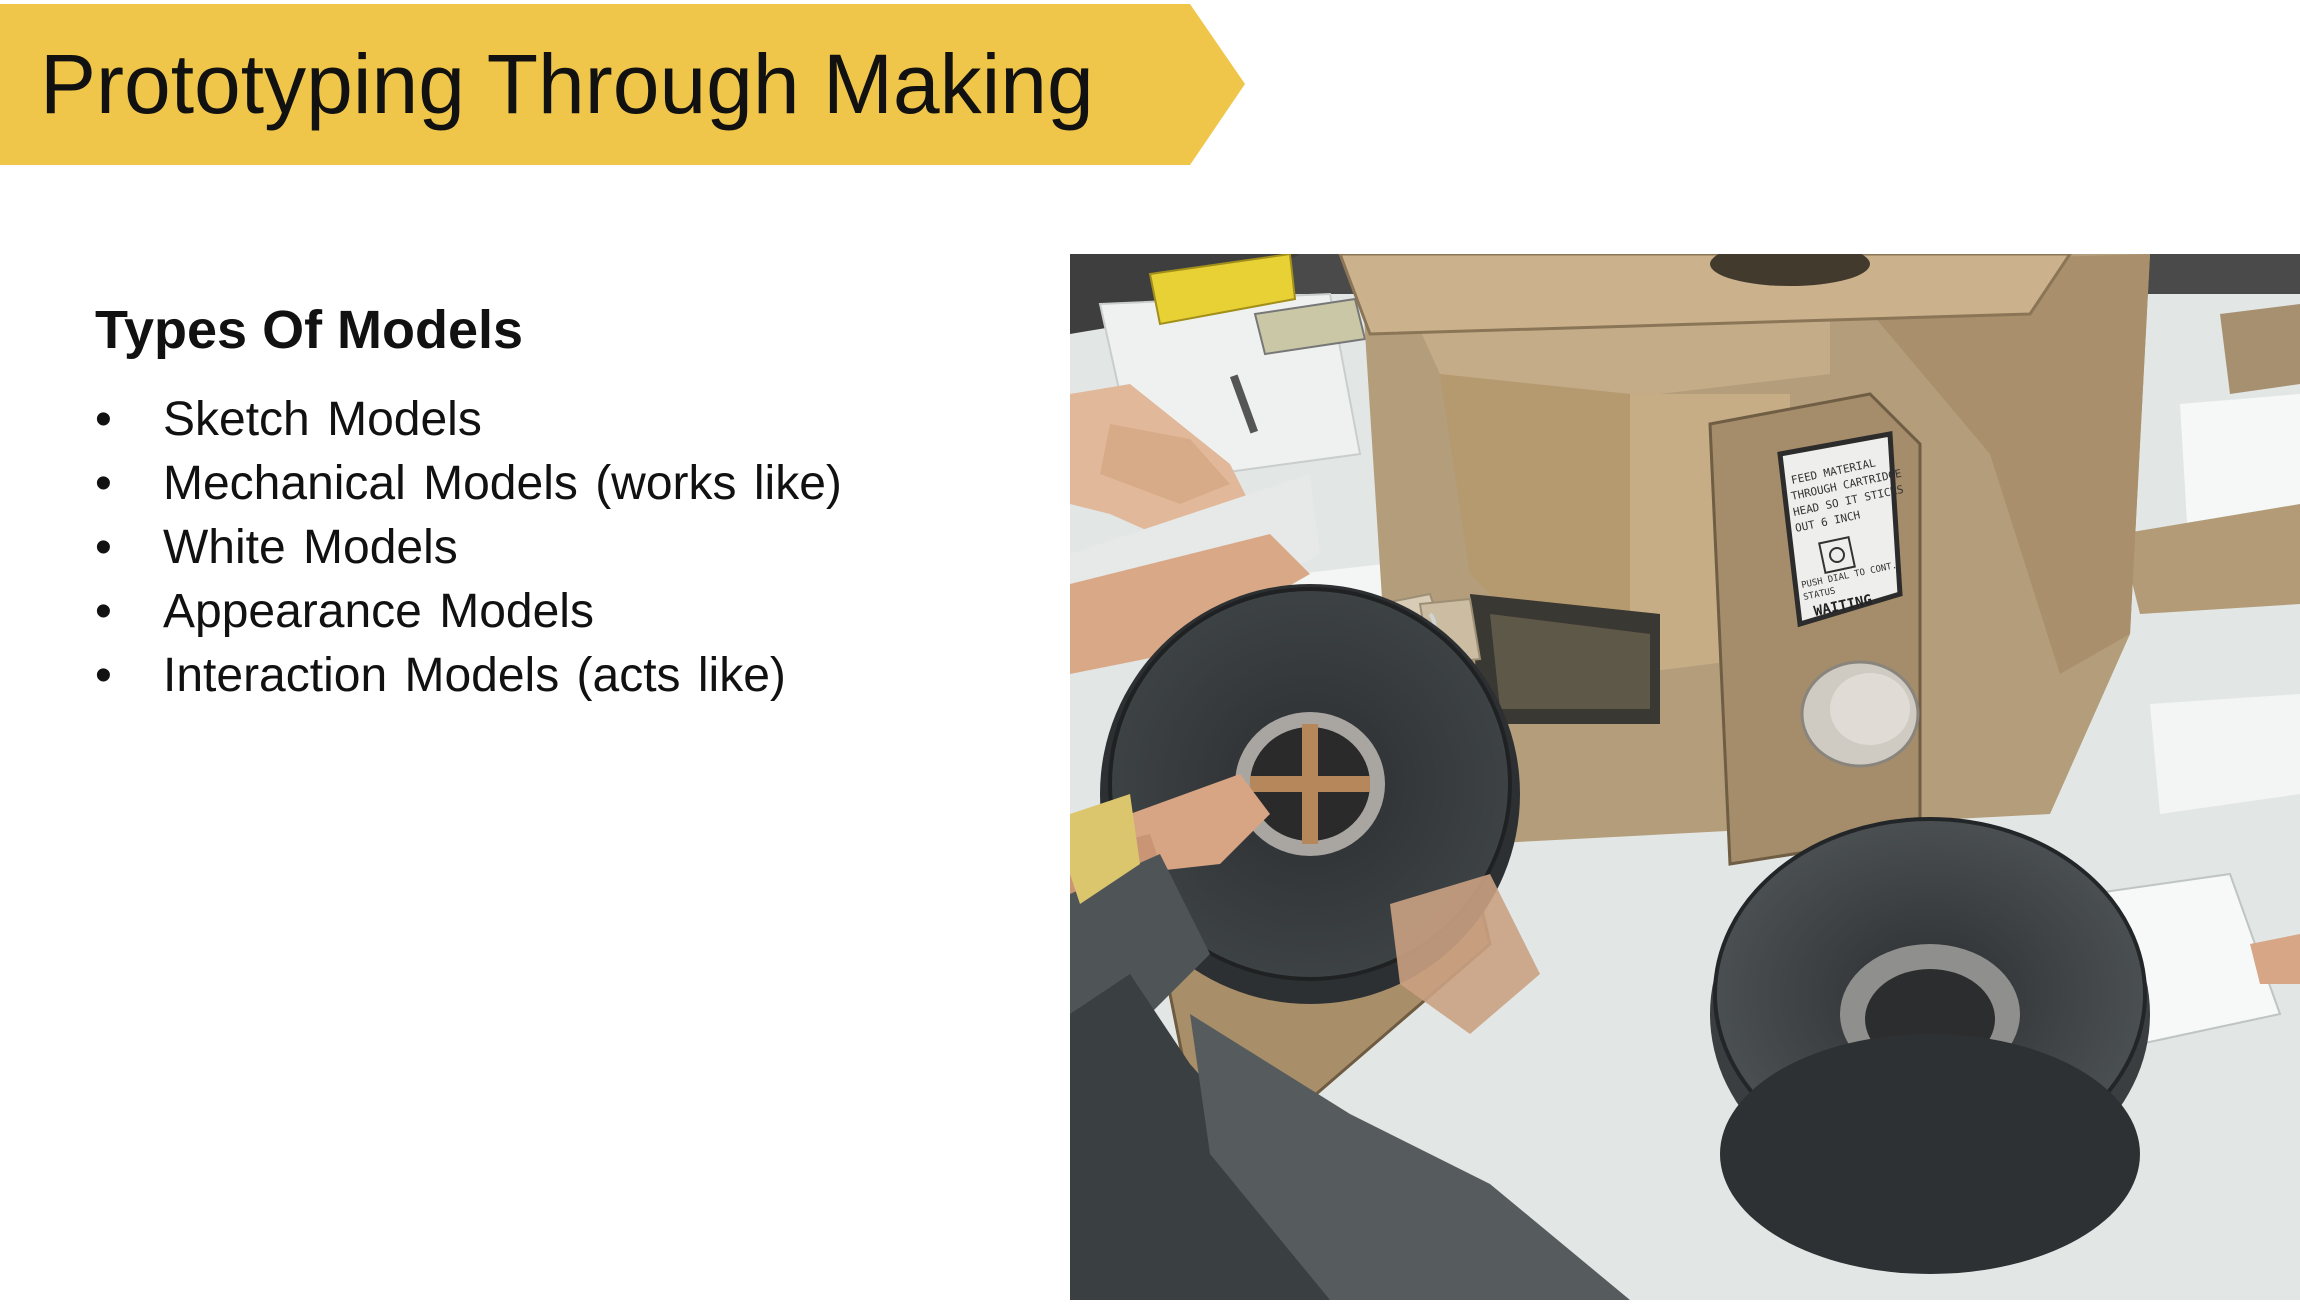 Image resolution: width=2300 pixels, height=1310 pixels. Describe the element at coordinates (474, 675) in the screenshot. I see `list-item-label: Interaction Models (acts like)` at that location.